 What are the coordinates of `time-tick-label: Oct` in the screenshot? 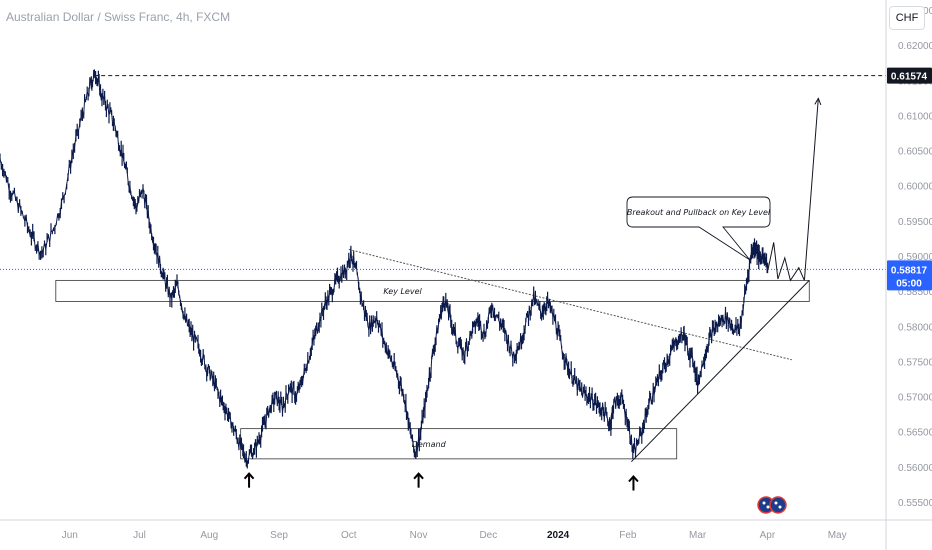 It's located at (349, 535).